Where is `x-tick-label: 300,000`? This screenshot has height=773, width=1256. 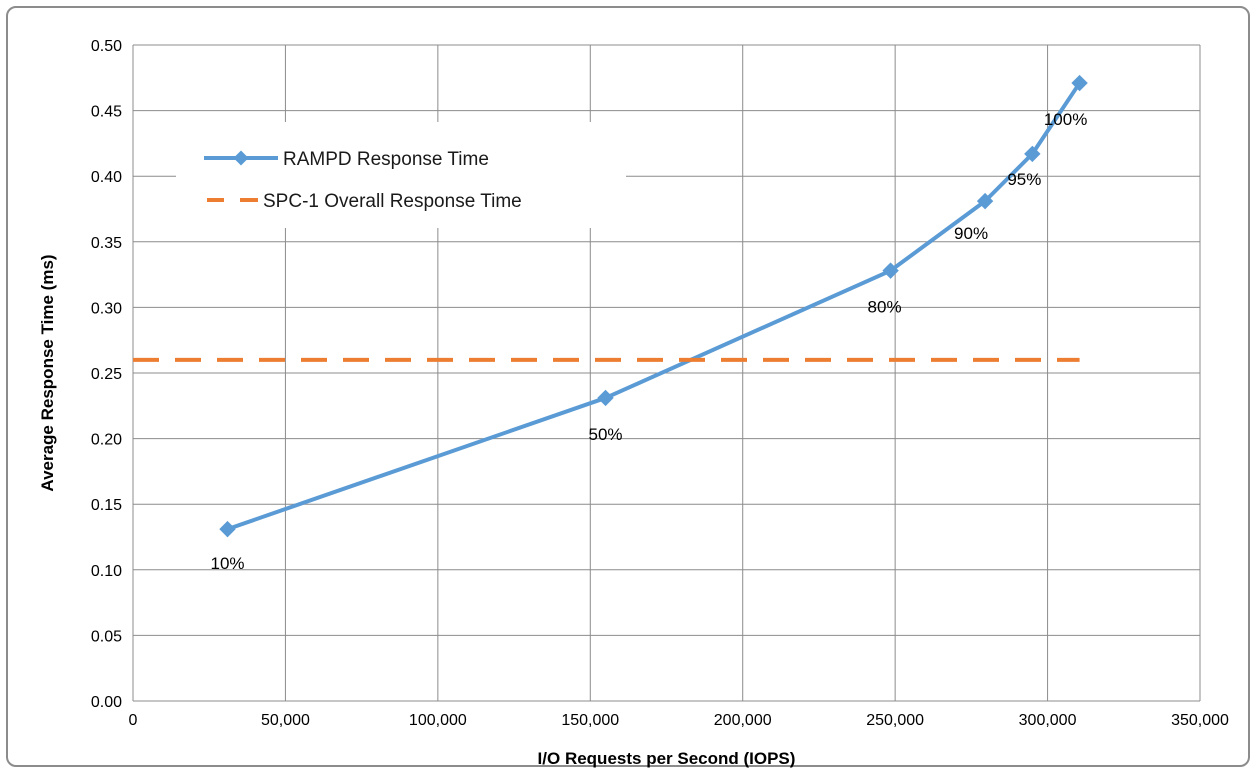
x-tick-label: 300,000 is located at coordinates (1048, 720).